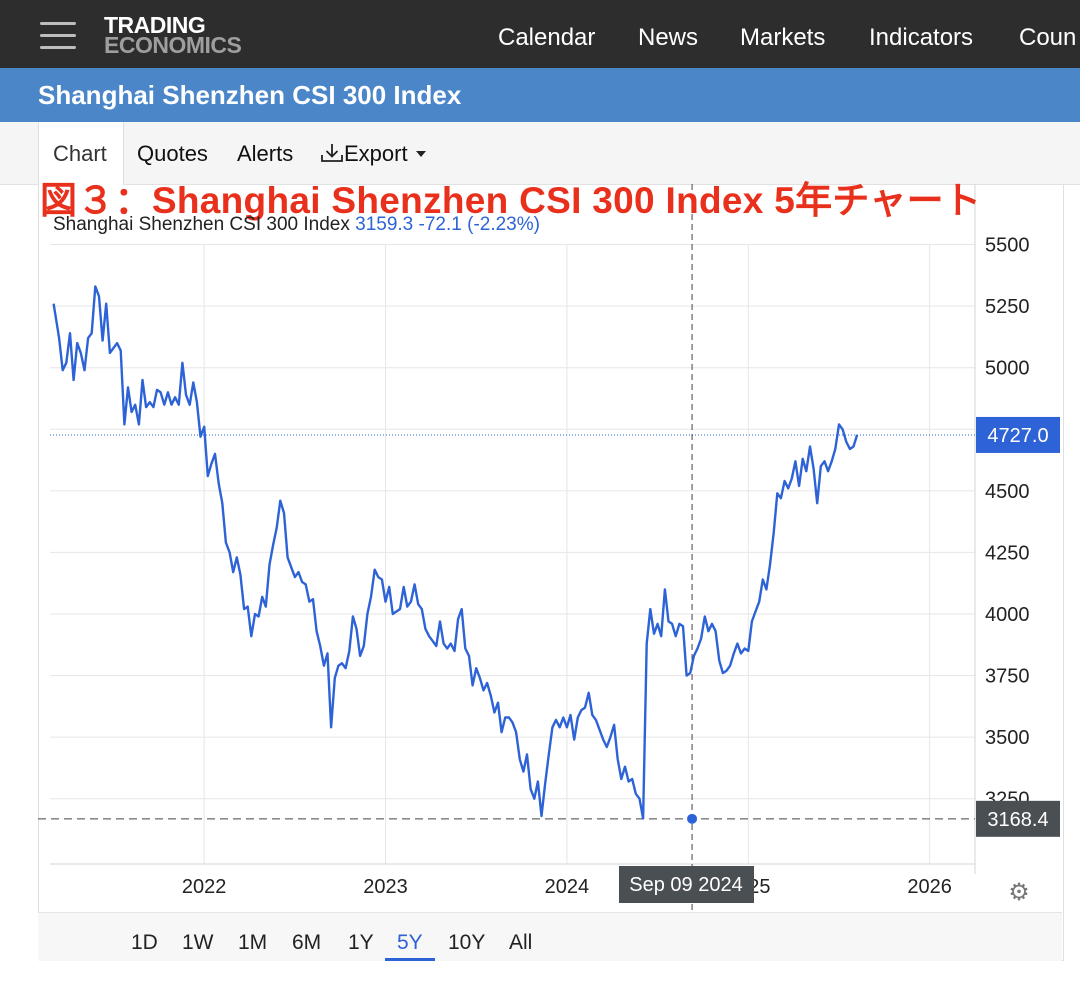 The height and width of the screenshot is (982, 1080). I want to click on range-5y: 5Y, so click(410, 942).